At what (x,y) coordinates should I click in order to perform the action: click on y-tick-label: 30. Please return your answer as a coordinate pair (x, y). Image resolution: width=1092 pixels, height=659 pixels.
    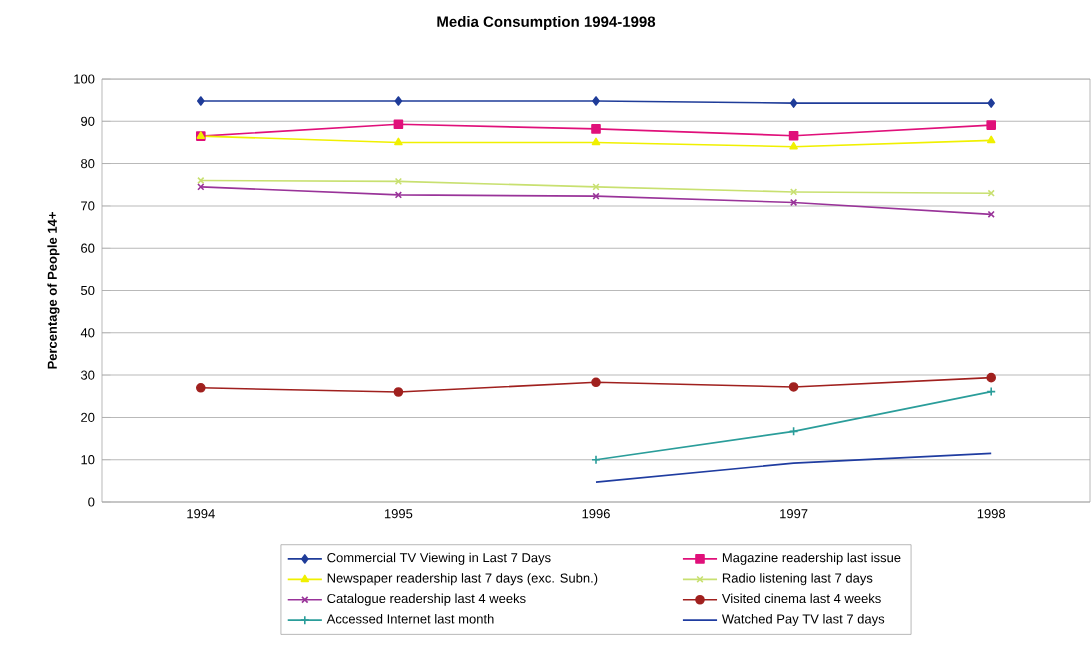
    Looking at the image, I should click on (87, 375).